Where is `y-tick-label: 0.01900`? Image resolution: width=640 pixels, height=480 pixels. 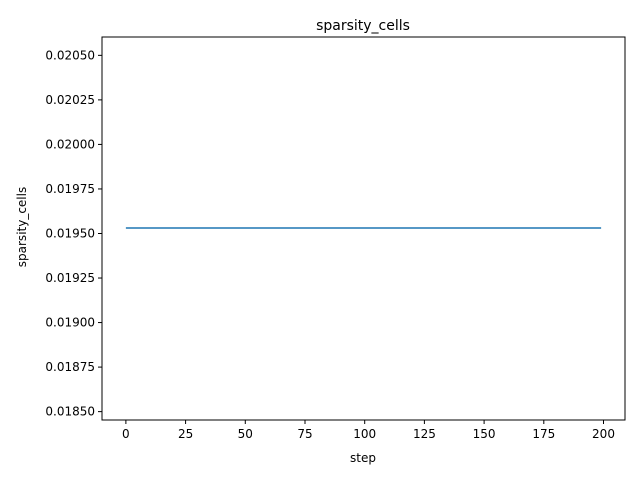
y-tick-label: 0.01900 is located at coordinates (70, 323).